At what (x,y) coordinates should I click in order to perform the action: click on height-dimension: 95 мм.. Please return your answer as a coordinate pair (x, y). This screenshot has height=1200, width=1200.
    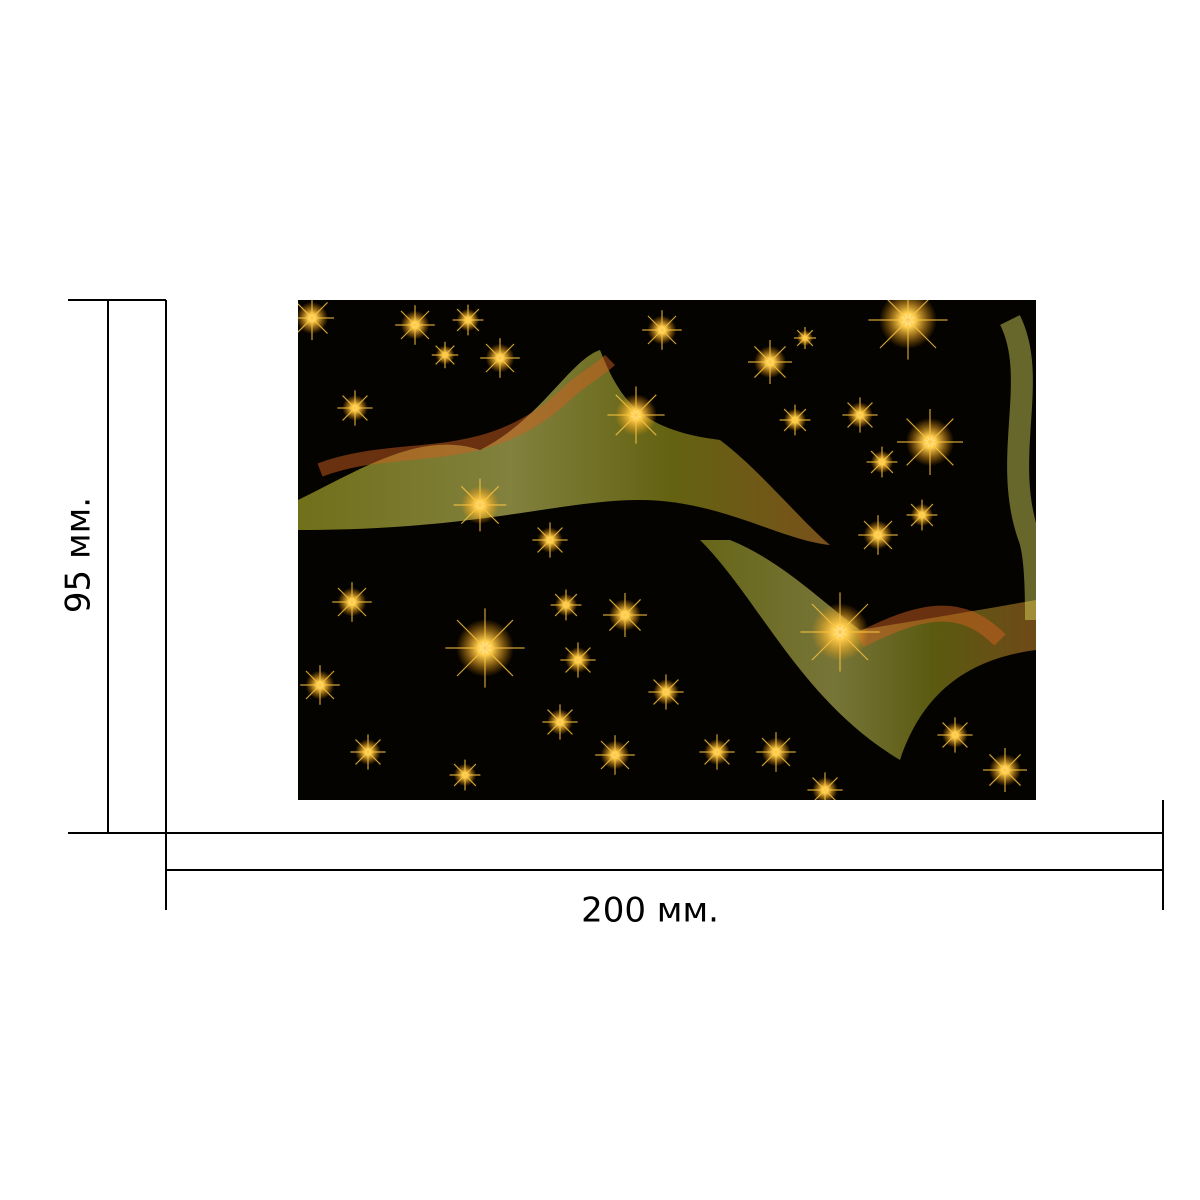
    Looking at the image, I should click on (113, 566).